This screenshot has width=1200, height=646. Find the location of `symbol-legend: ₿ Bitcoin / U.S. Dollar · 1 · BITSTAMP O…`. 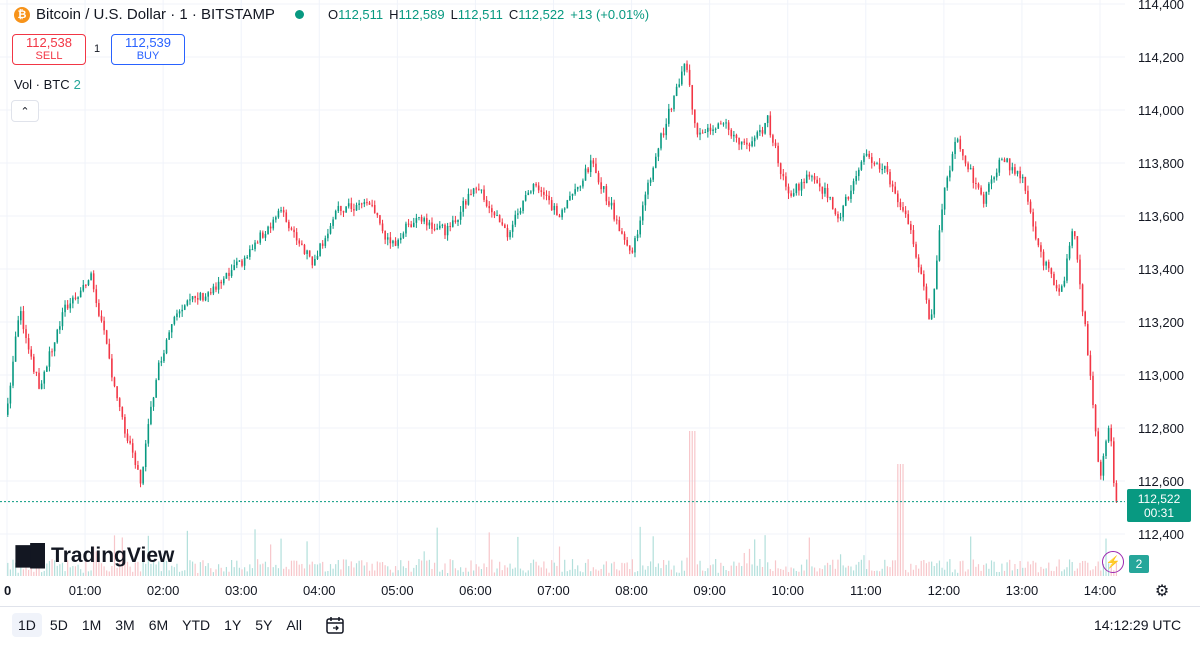

symbol-legend: ₿ Bitcoin / U.S. Dollar · 1 · BITSTAMP O… is located at coordinates (331, 14).